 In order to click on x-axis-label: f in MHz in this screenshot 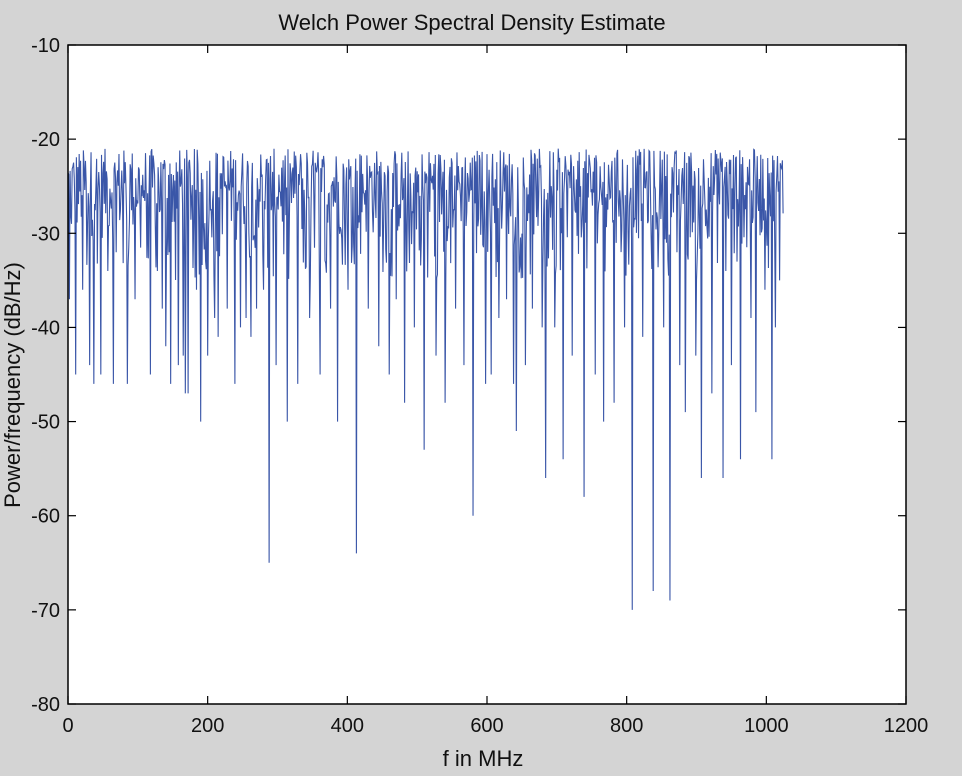, I will do `click(483, 758)`.